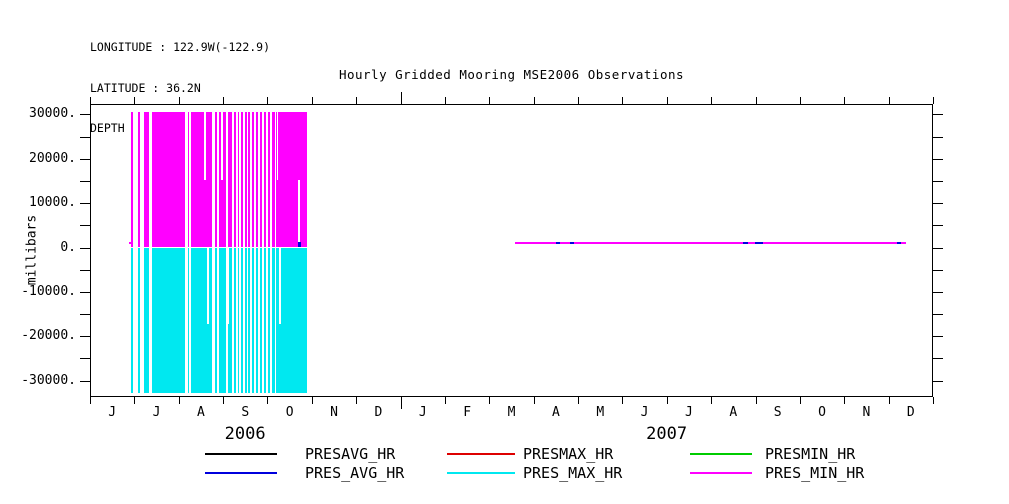 Image resolution: width=1009 pixels, height=504 pixels. I want to click on year-label: 2006, so click(245, 434).